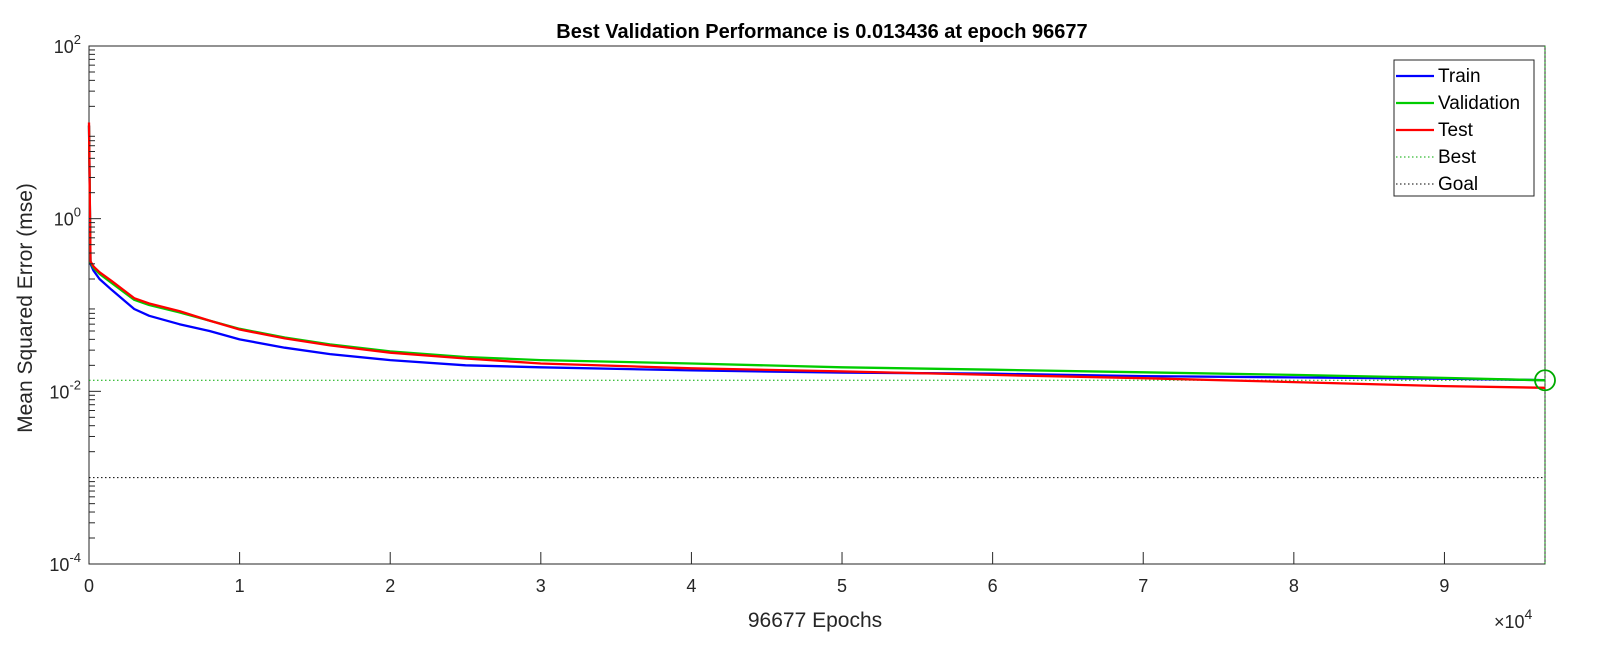  What do you see at coordinates (75, 557) in the screenshot?
I see `y-tick-exp-0: -4` at bounding box center [75, 557].